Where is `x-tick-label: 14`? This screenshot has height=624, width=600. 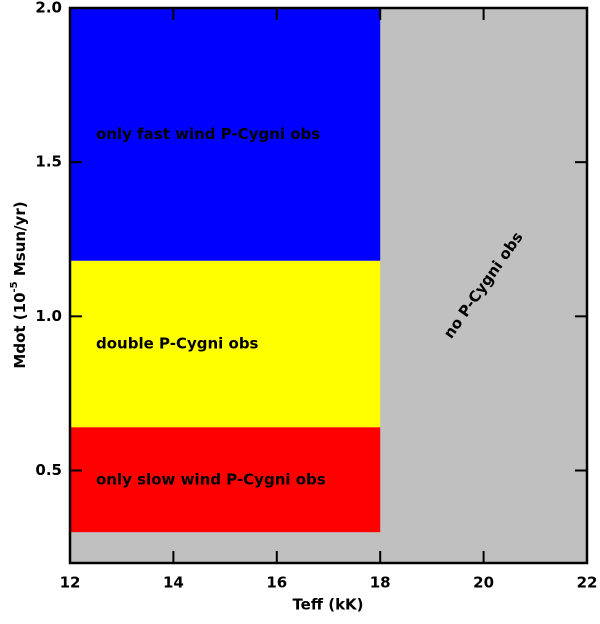 x-tick-label: 14 is located at coordinates (173, 583).